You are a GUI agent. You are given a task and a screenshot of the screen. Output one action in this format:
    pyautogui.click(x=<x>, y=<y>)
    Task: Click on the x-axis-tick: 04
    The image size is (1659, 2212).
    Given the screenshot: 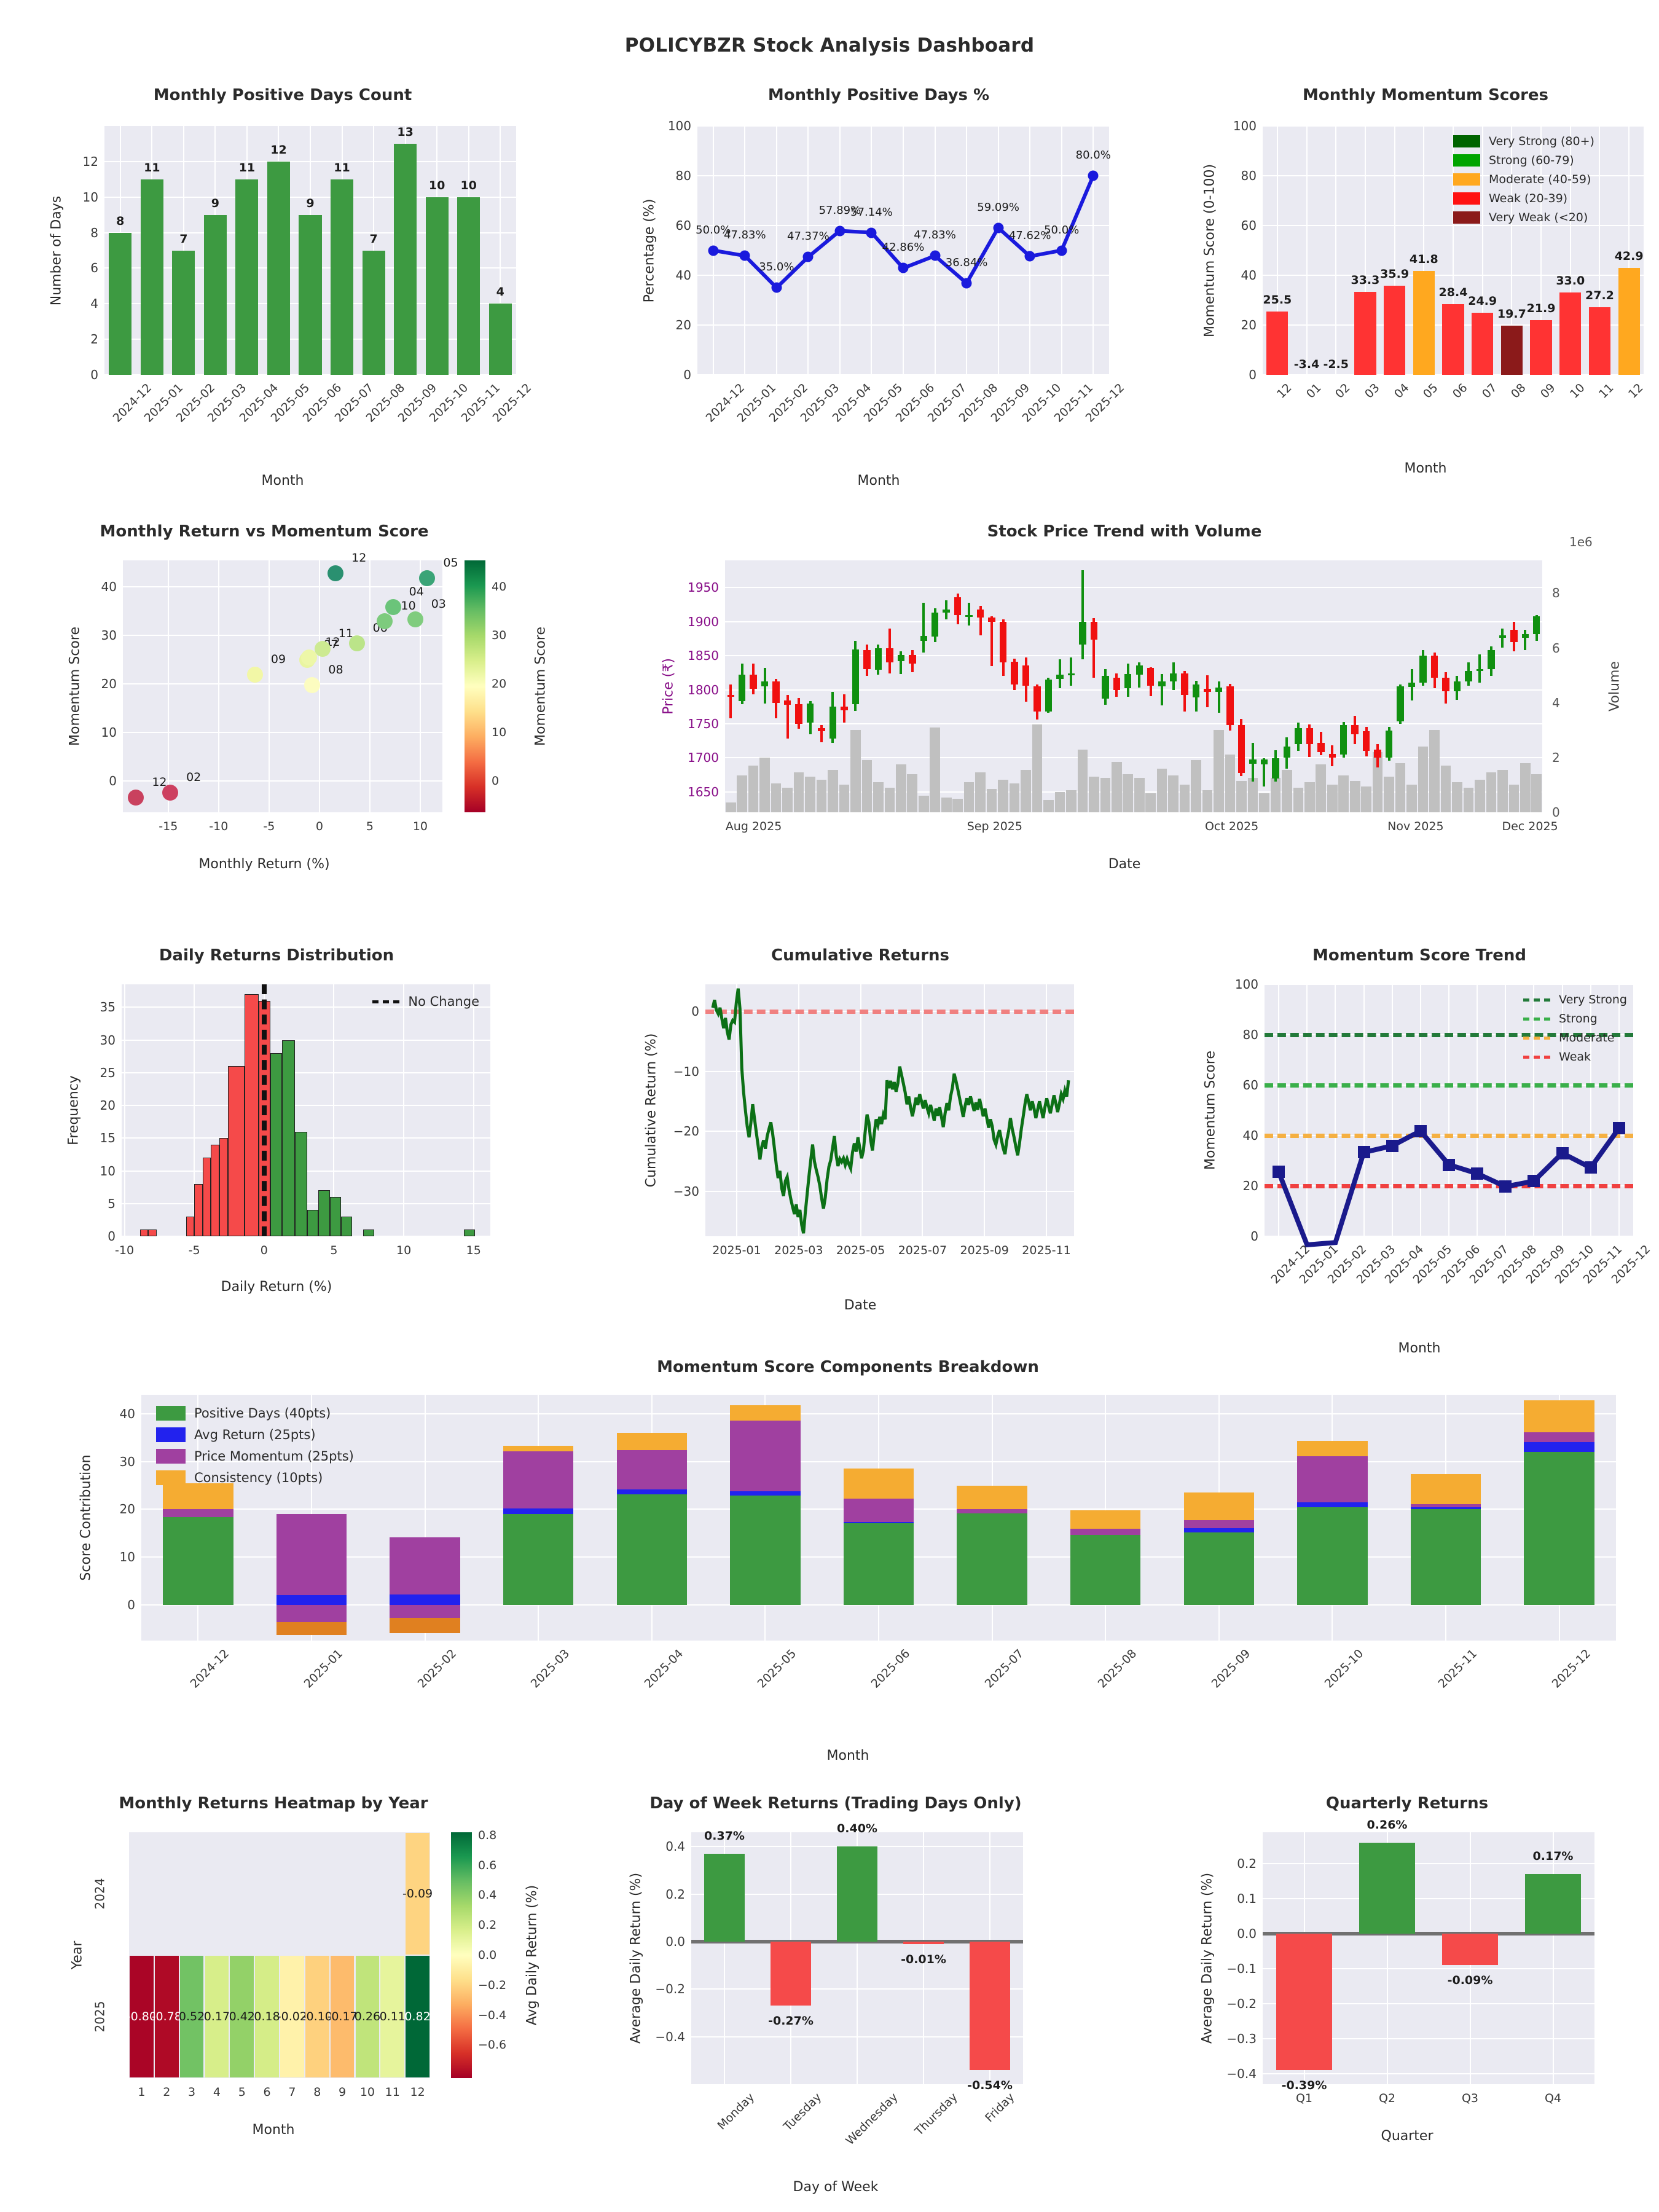 What is the action you would take?
    pyautogui.click(x=1401, y=391)
    